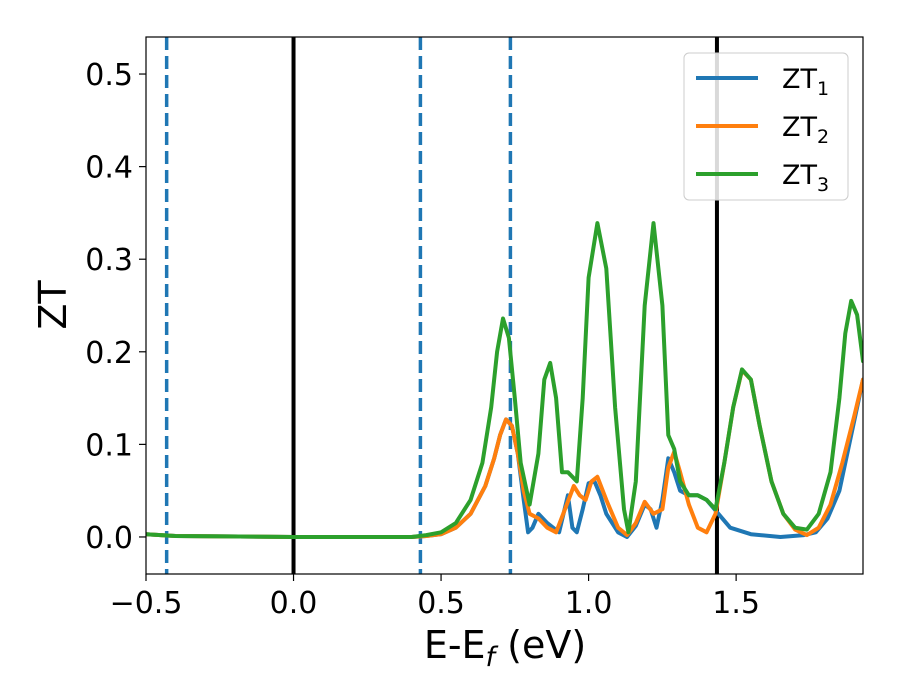 The height and width of the screenshot is (700, 900). What do you see at coordinates (109, 353) in the screenshot?
I see `y-tick-label: 0.2` at bounding box center [109, 353].